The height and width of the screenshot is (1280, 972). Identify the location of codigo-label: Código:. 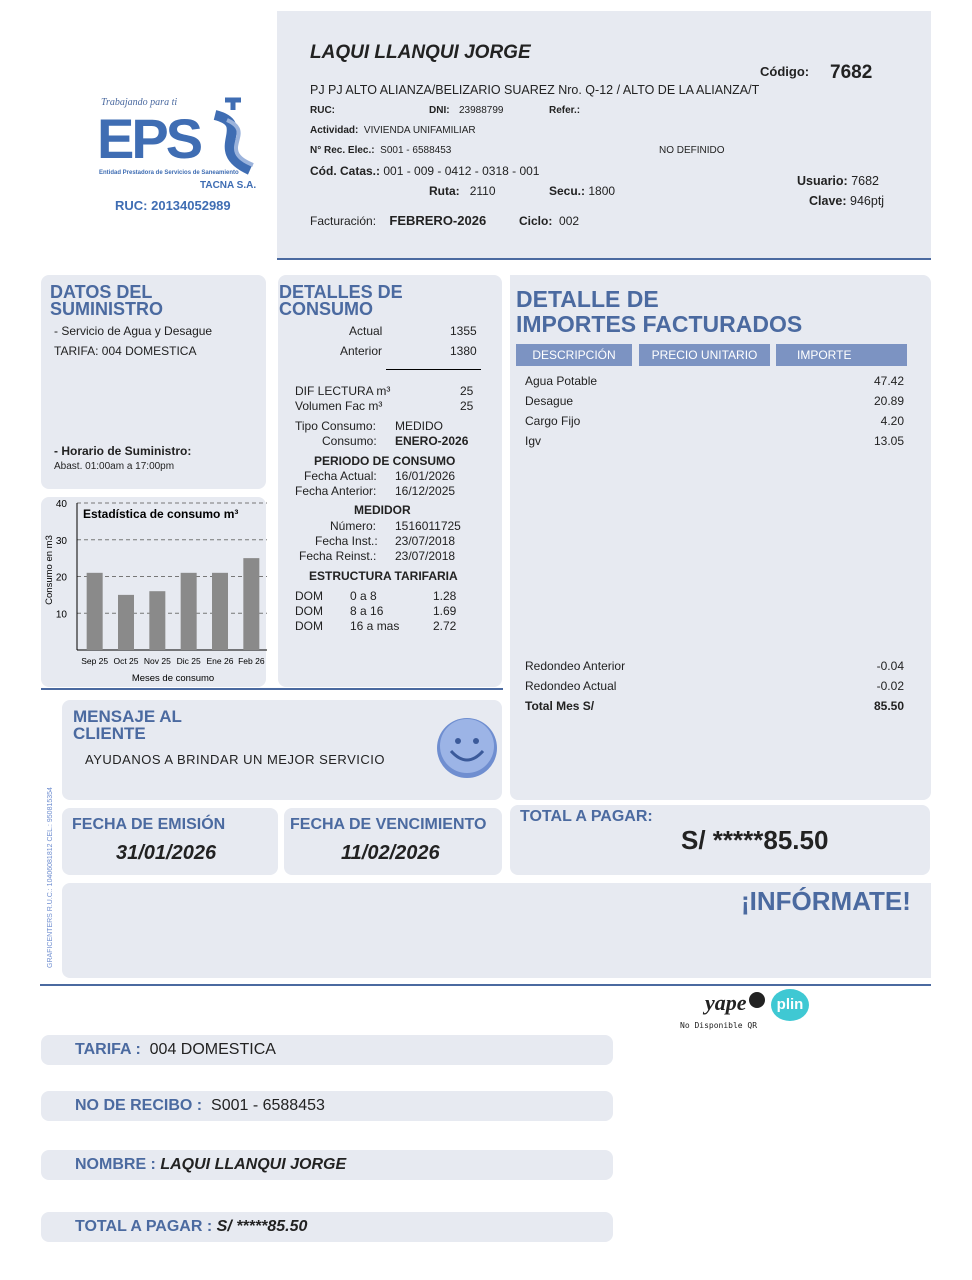
(785, 71).